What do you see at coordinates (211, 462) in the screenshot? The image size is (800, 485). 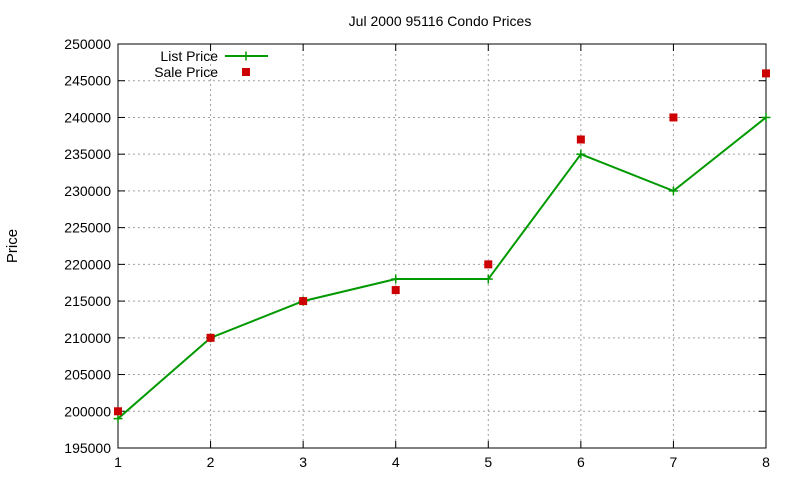 I see `x-tick-label: 2` at bounding box center [211, 462].